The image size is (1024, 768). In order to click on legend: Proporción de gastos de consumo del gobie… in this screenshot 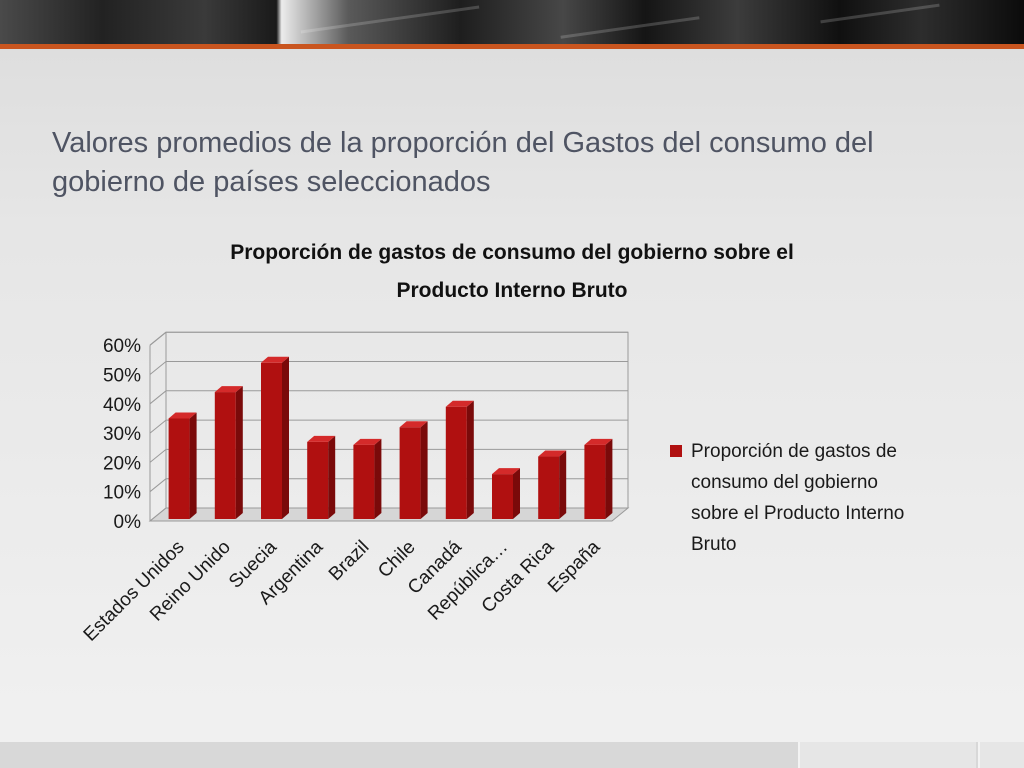, I will do `click(787, 498)`.